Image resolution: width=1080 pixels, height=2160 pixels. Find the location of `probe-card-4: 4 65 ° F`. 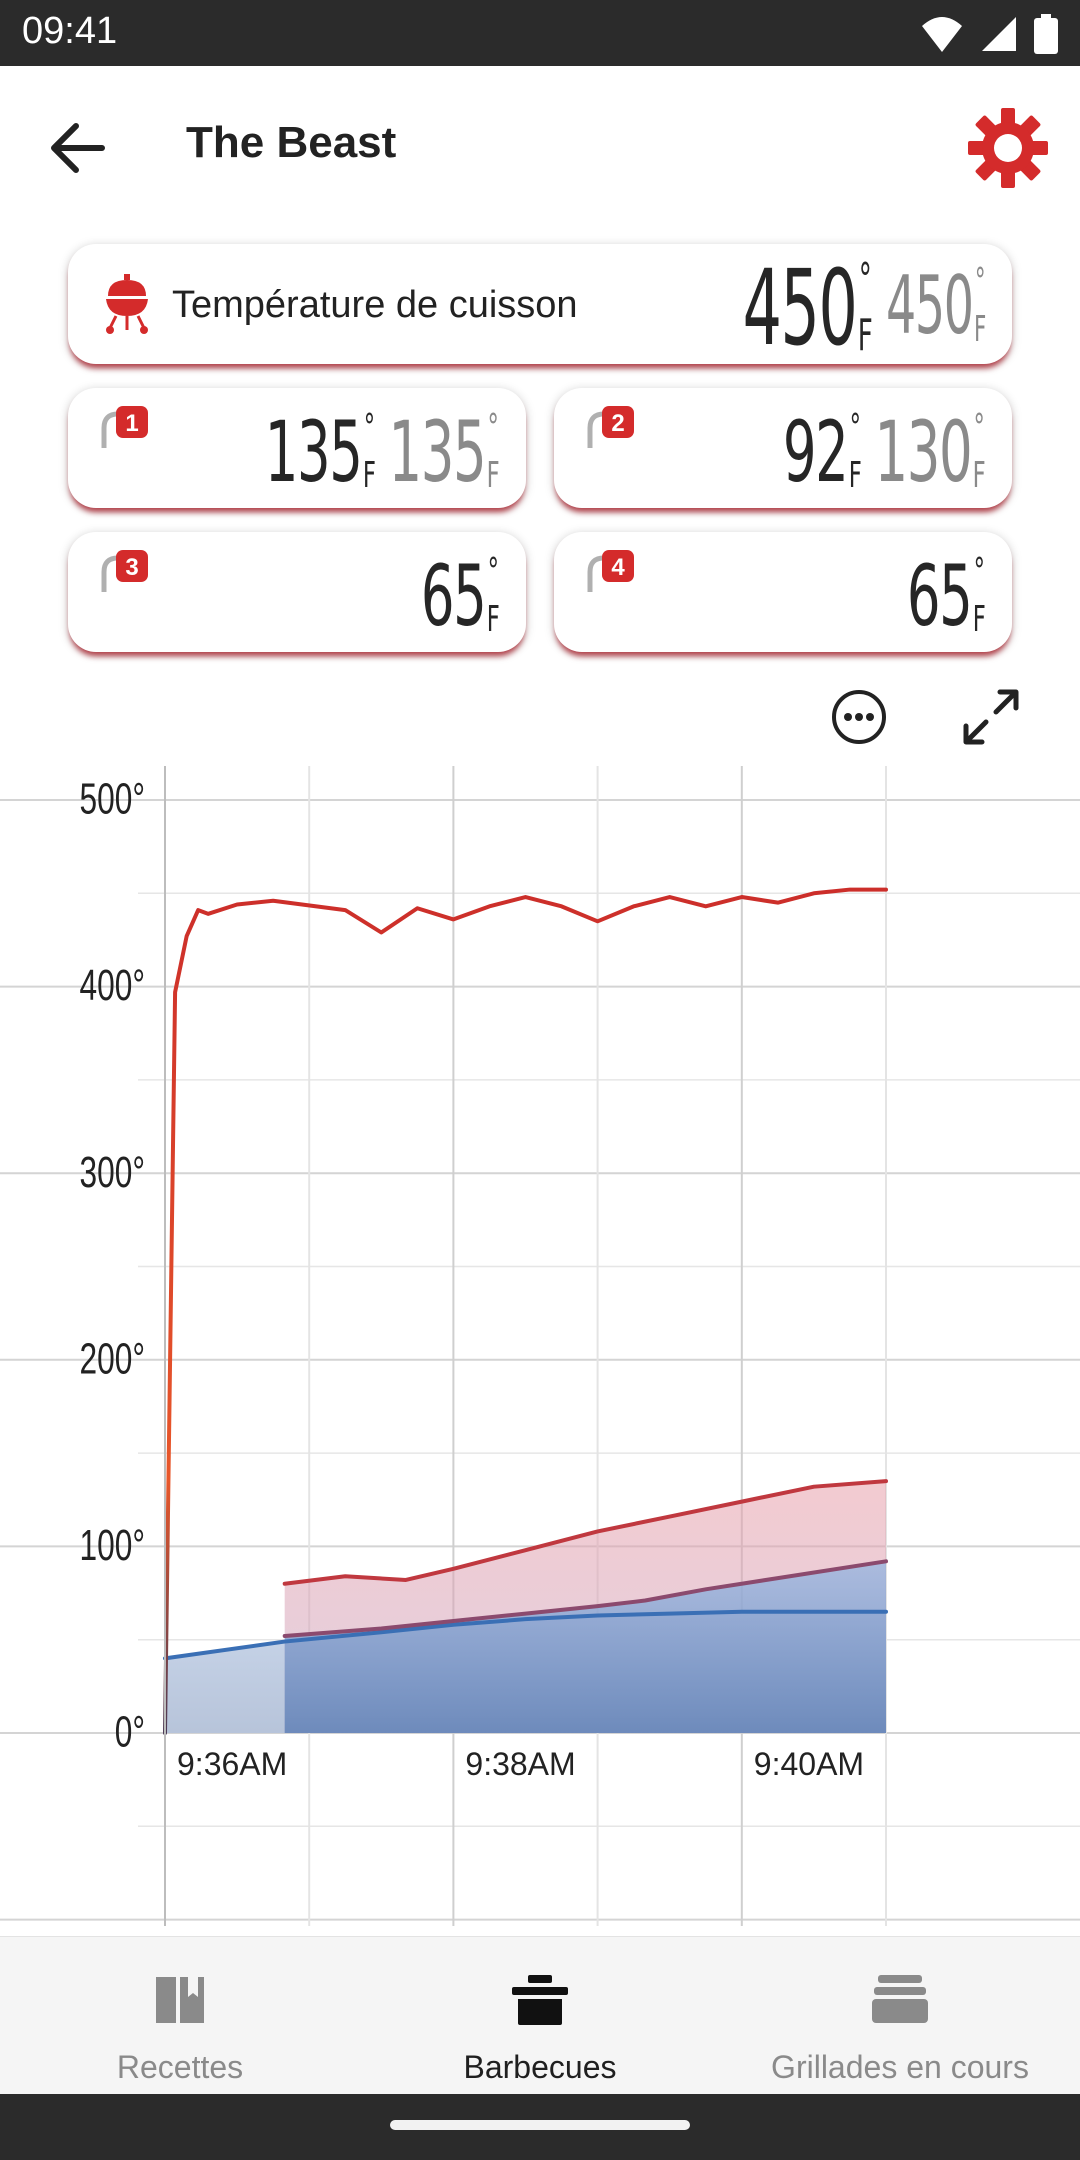

probe-card-4: 4 65 ° F is located at coordinates (783, 592).